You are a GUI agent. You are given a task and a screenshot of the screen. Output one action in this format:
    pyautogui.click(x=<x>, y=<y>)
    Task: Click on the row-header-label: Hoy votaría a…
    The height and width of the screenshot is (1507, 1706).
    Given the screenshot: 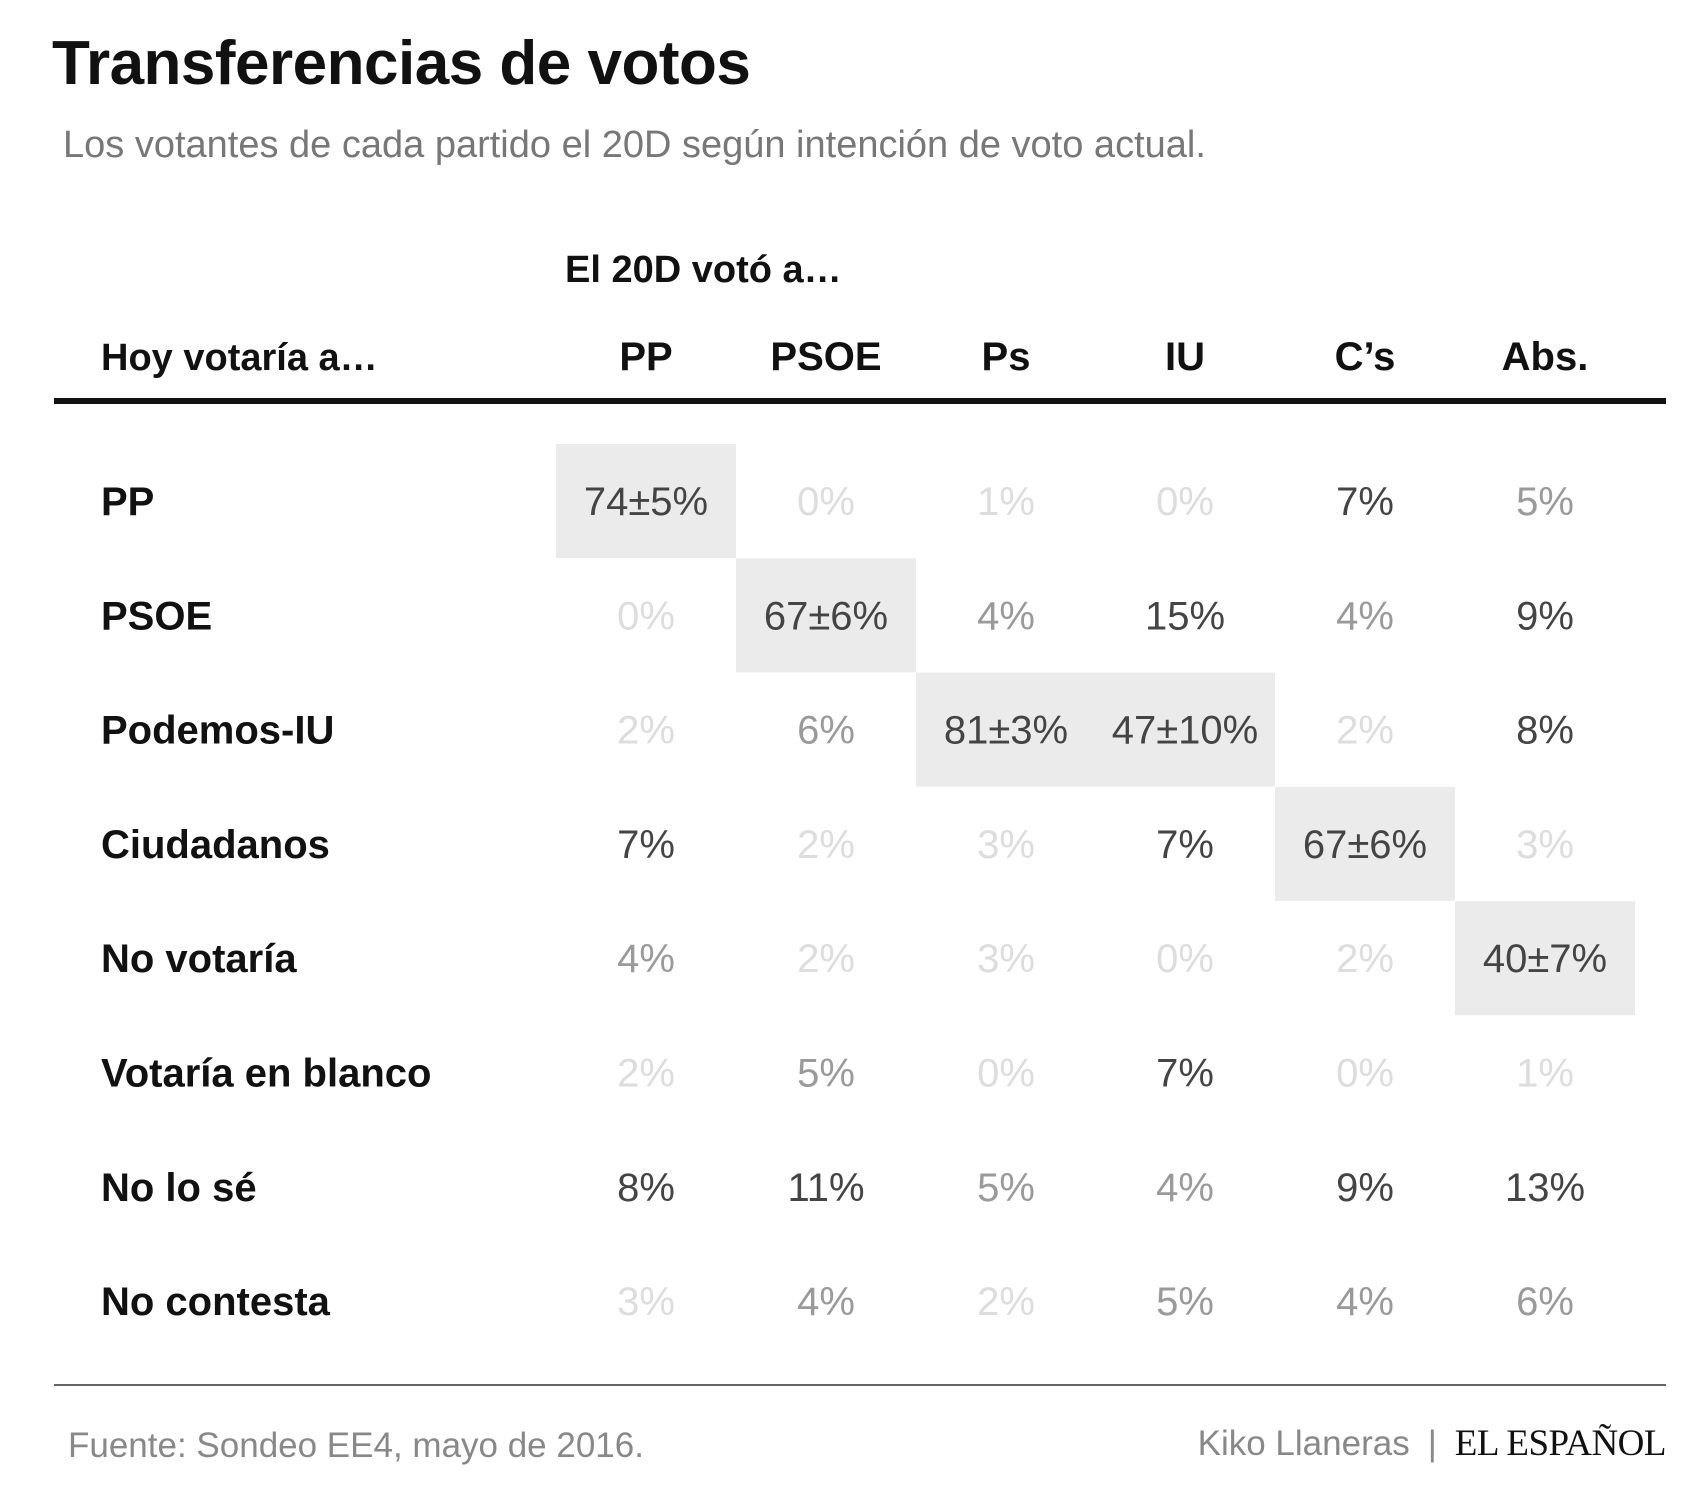 What is the action you would take?
    pyautogui.click(x=239, y=358)
    